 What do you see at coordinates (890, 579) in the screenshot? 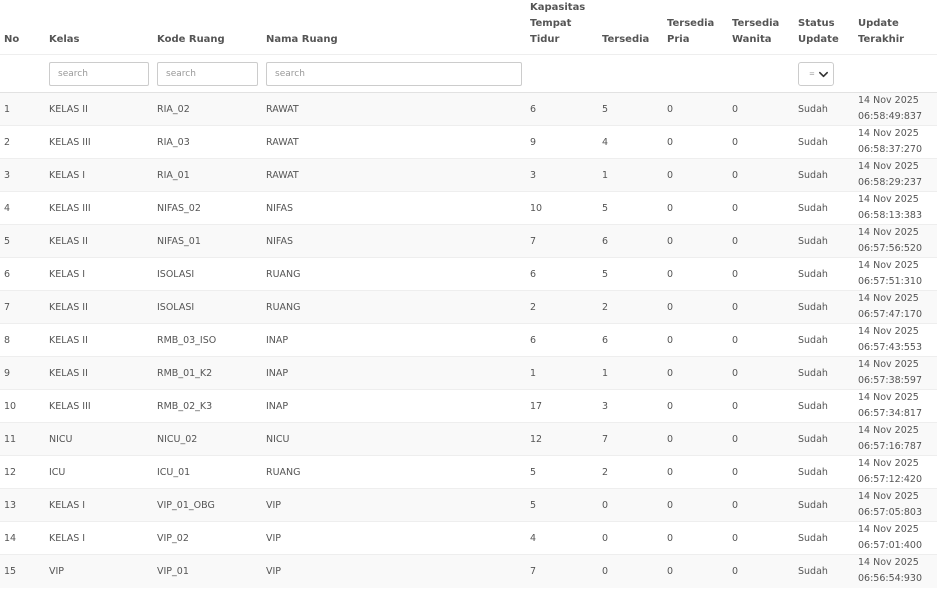
I see `update-time: 06:56:54:930` at bounding box center [890, 579].